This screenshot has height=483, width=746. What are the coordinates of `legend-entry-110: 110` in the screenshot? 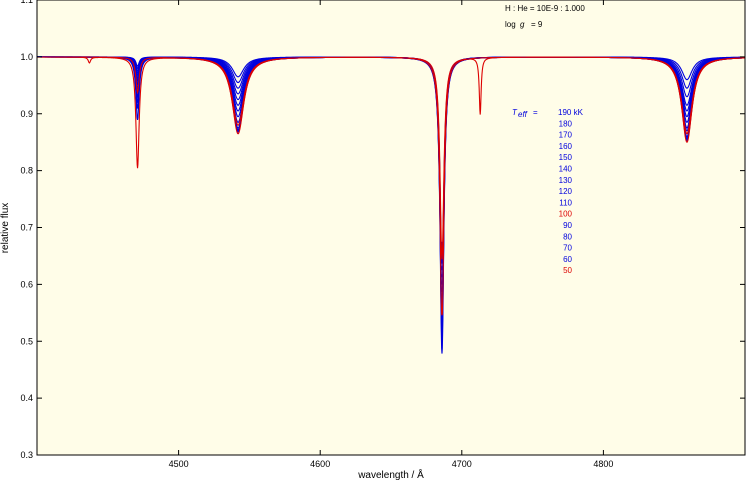 It's located at (565, 202).